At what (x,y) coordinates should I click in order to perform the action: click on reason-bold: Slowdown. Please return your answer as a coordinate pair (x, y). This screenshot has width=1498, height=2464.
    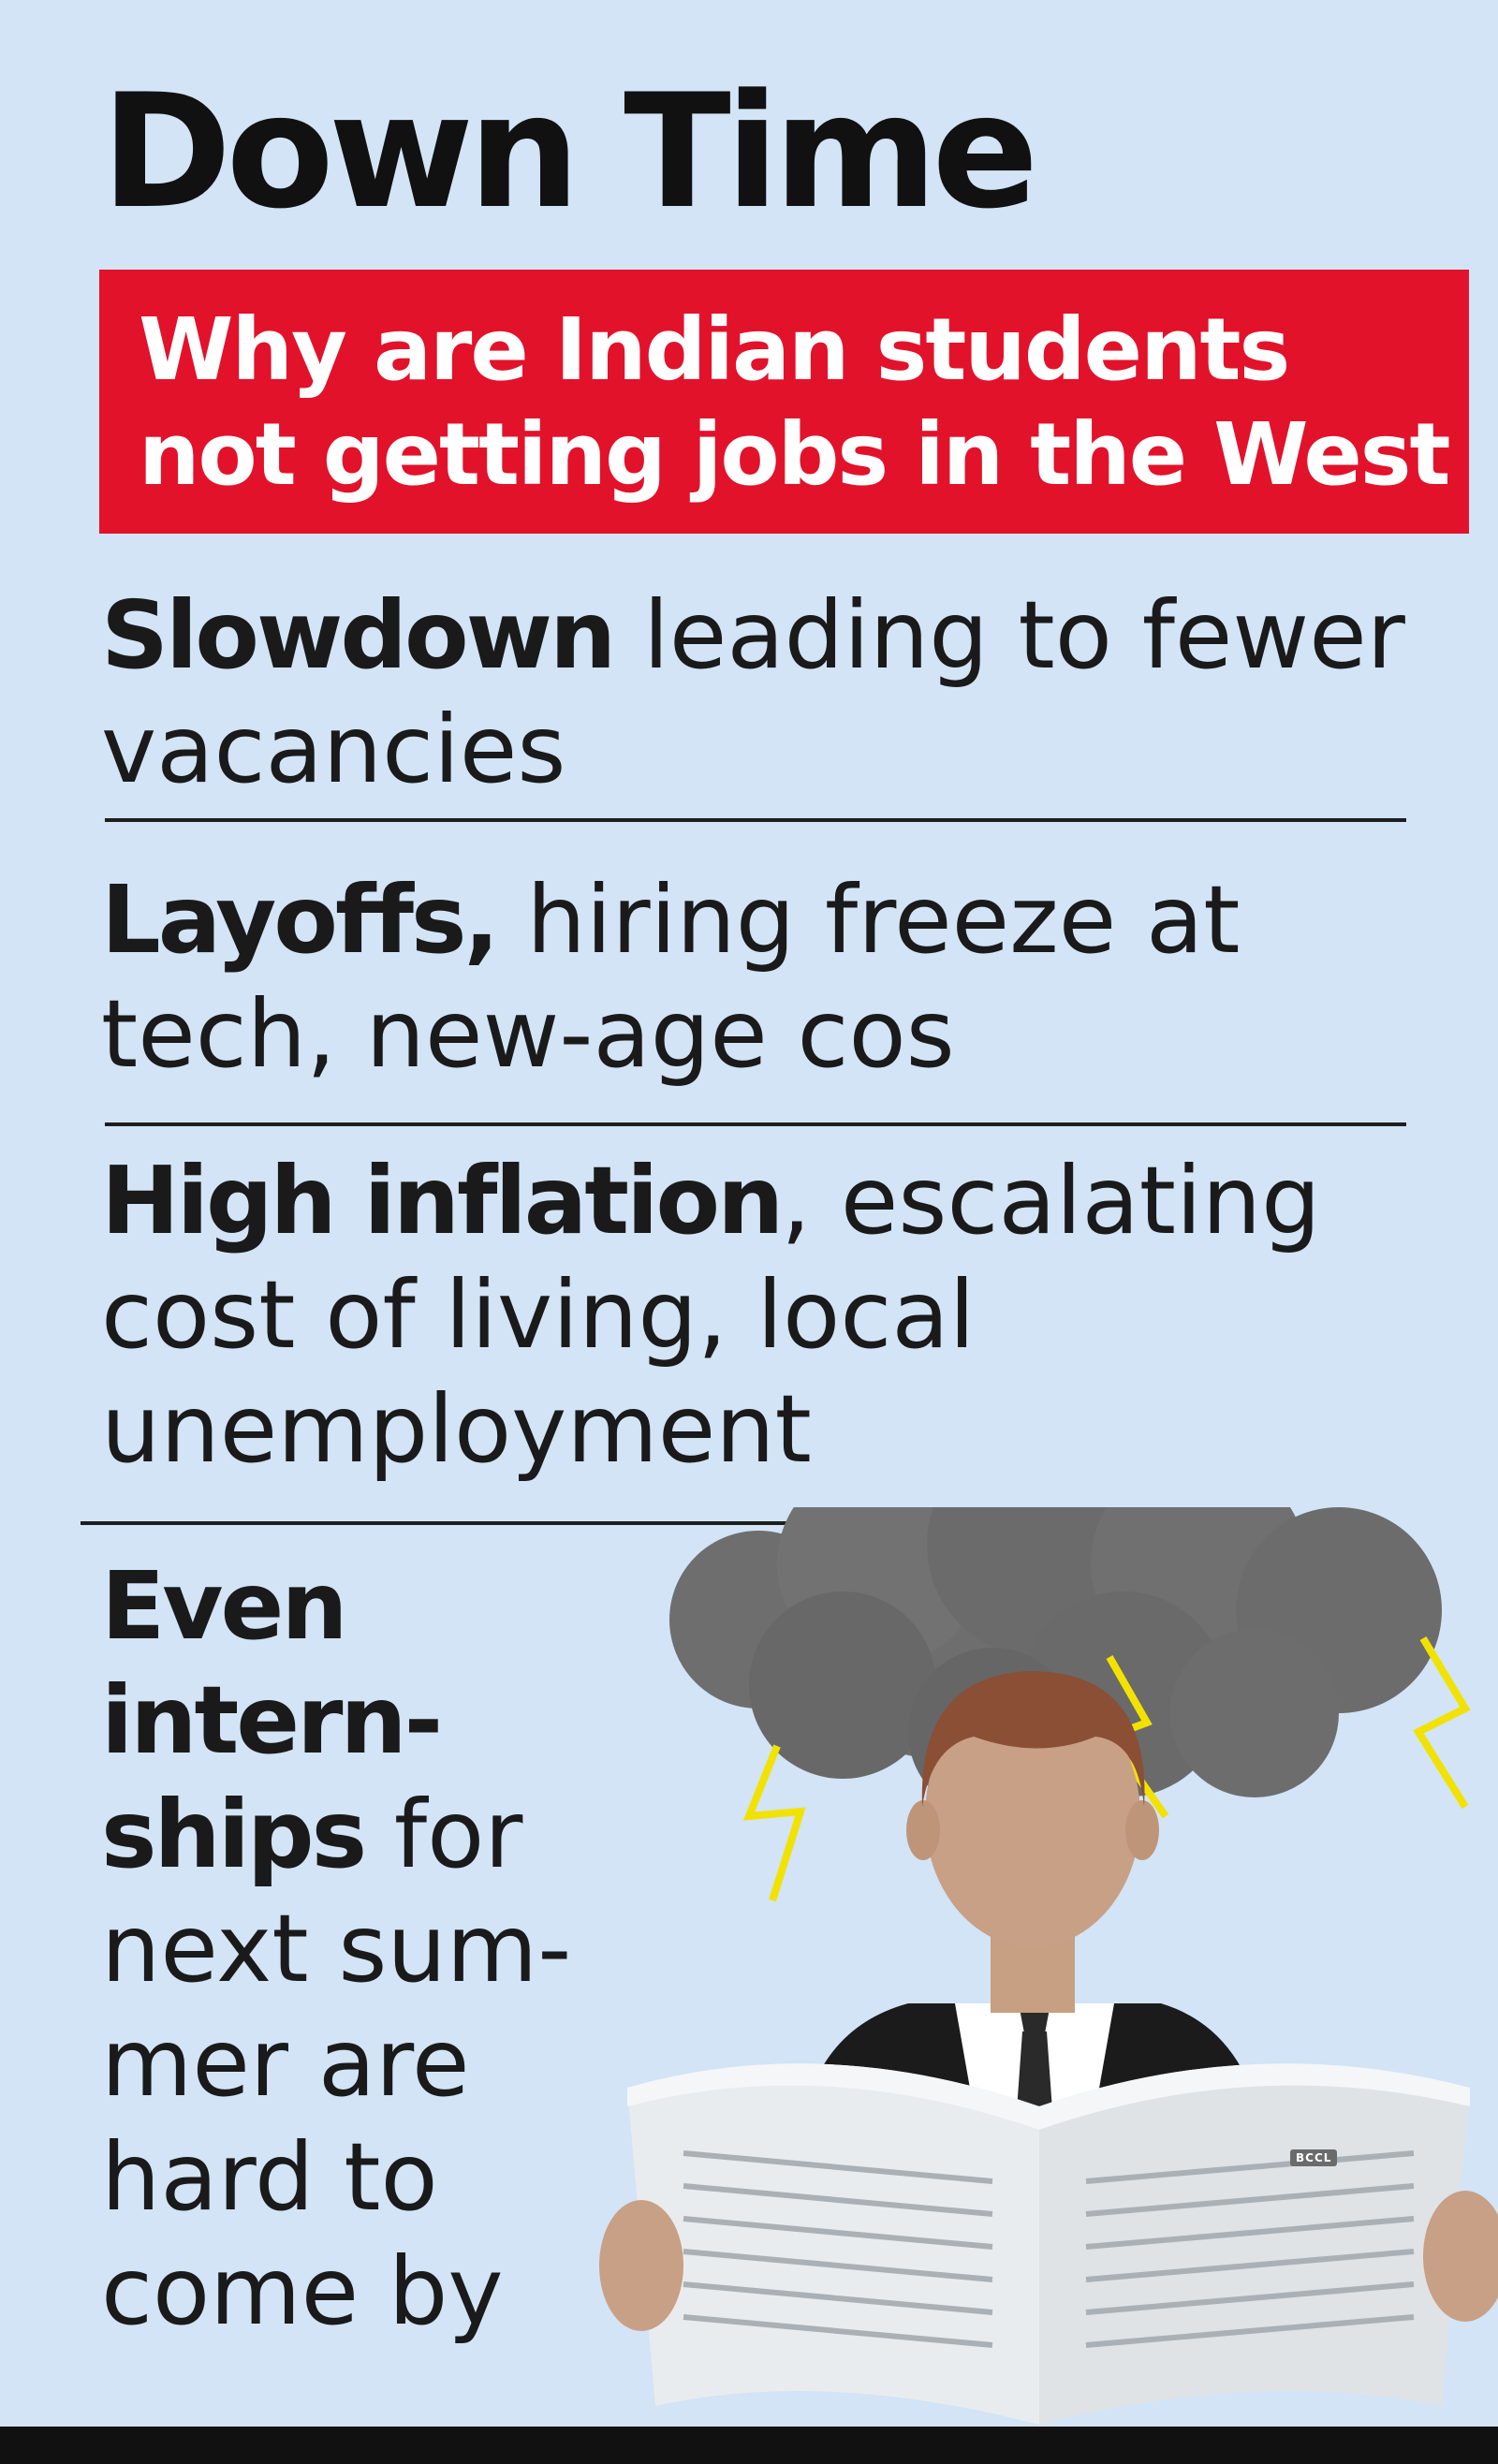
    Looking at the image, I should click on (358, 635).